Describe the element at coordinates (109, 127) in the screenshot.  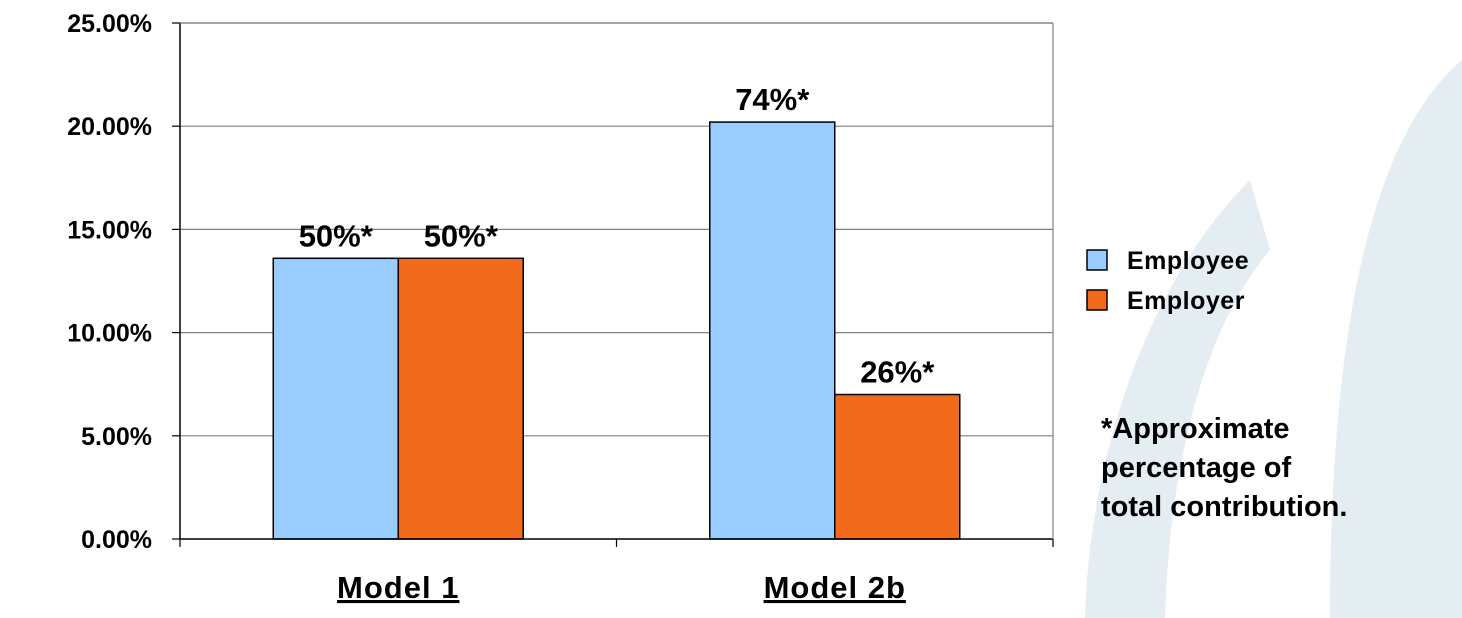
I see `y-tick-label: 20.00%` at that location.